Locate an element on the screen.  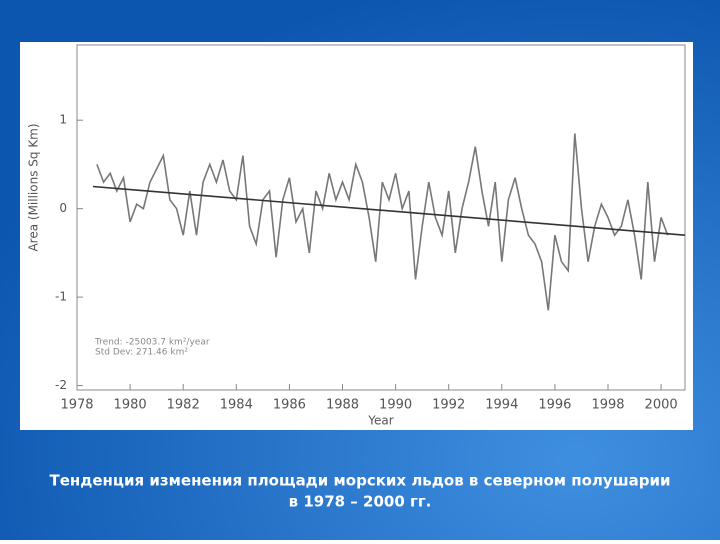
y-tick-label: -1 is located at coordinates (61, 297).